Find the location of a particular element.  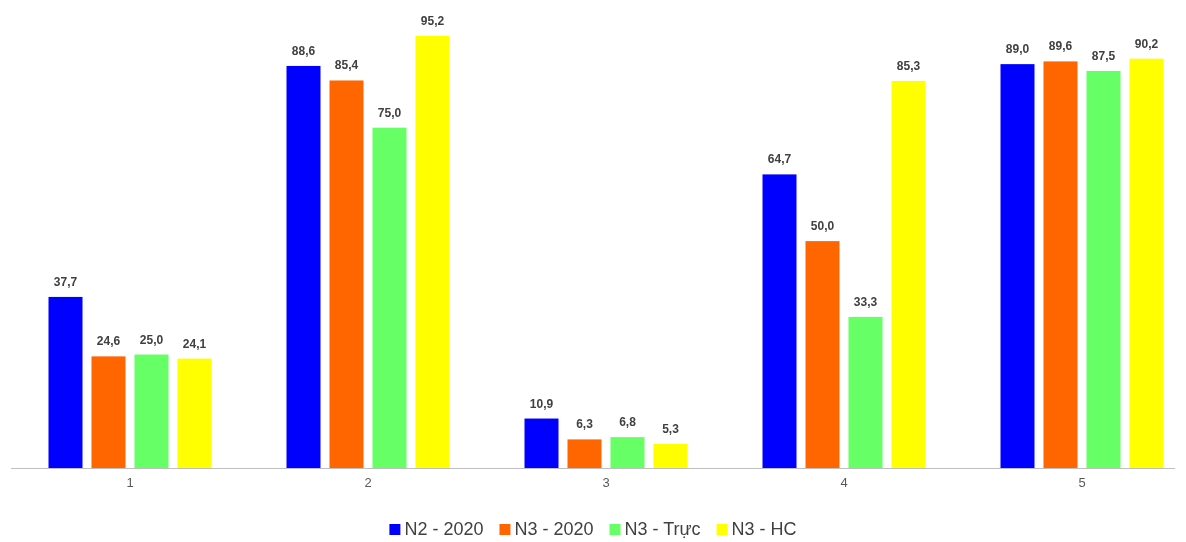

legend-label: N3 - Trực is located at coordinates (662, 529).